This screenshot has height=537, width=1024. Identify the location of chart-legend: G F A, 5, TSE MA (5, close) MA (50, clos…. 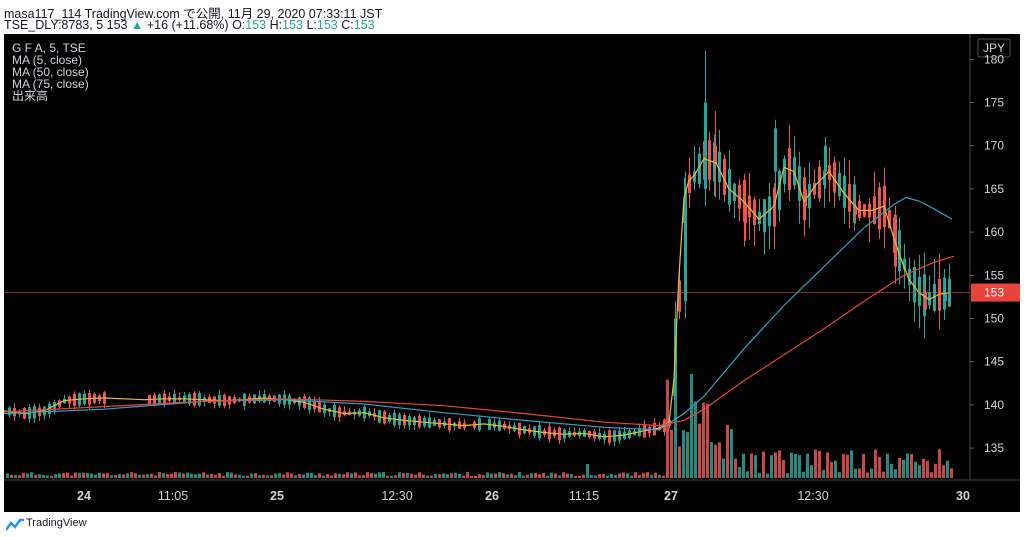
(50, 72).